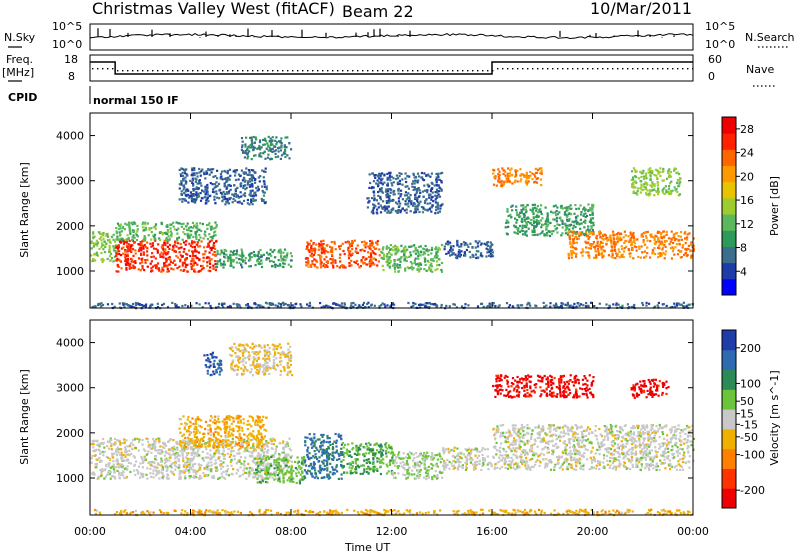  Describe the element at coordinates (70, 271) in the screenshot. I see `y-tick-label: 1000` at that location.